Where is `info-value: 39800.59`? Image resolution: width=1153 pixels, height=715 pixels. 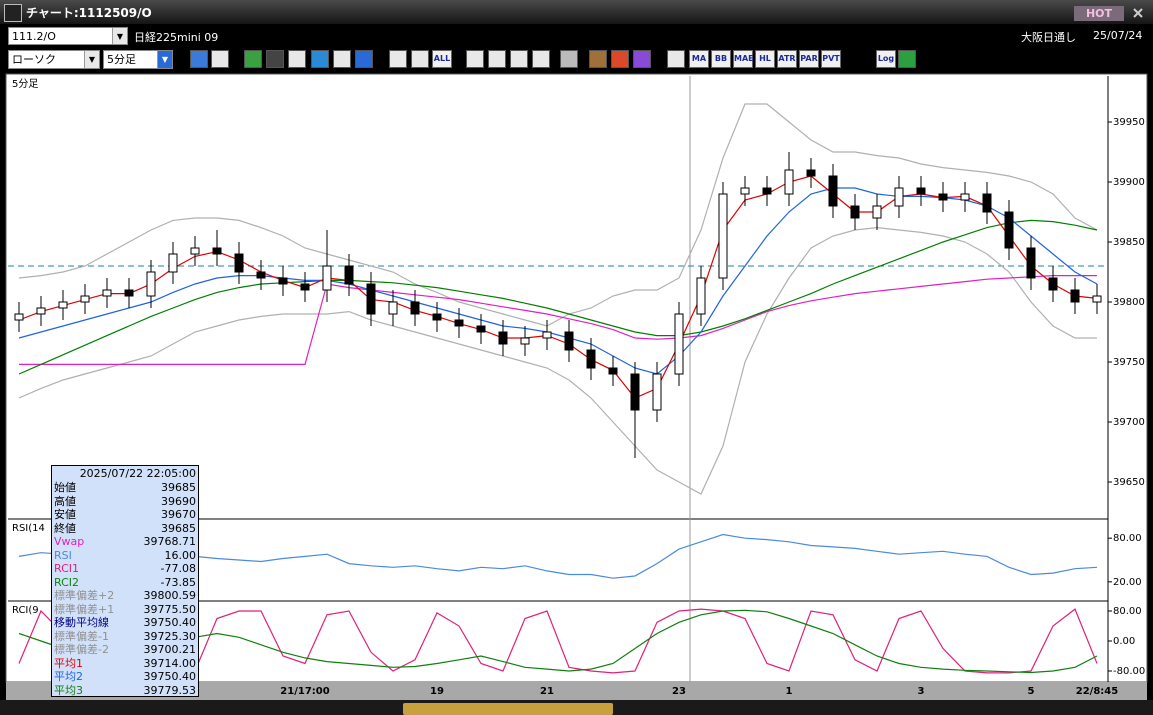 info-value: 39800.59 is located at coordinates (170, 595).